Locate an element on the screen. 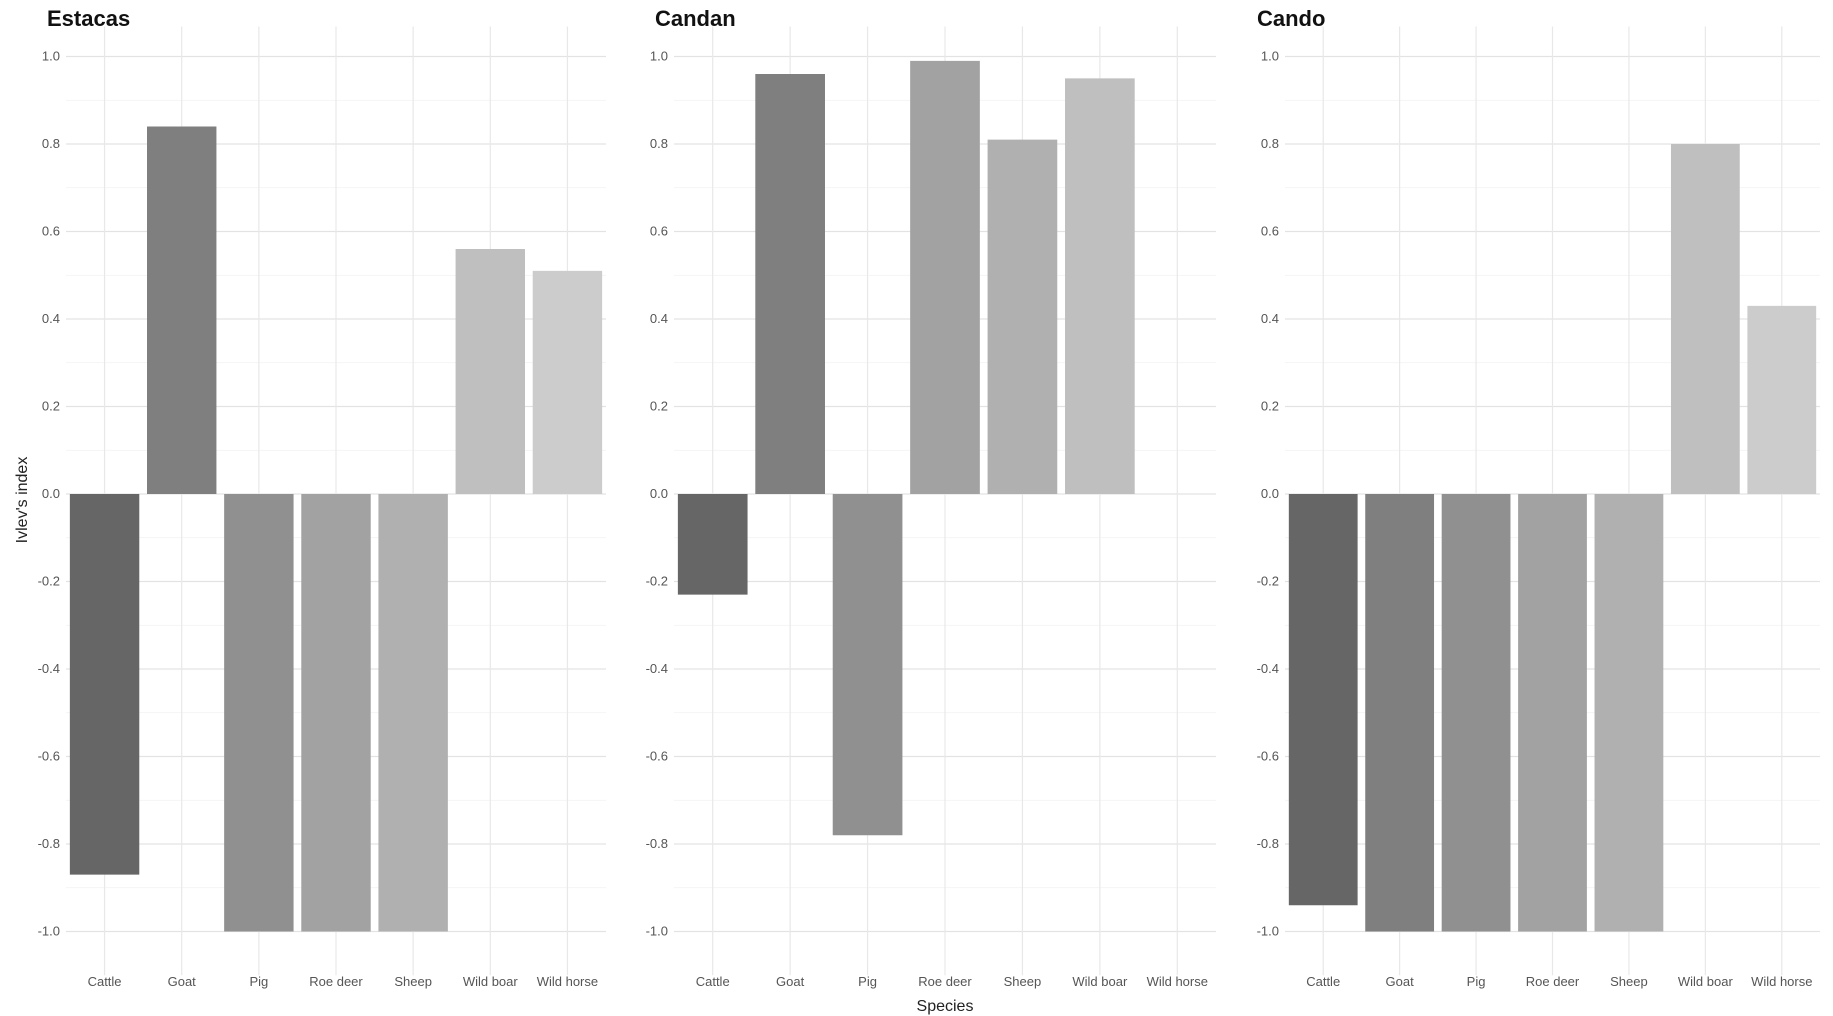  panel-title: Candan is located at coordinates (695, 18).